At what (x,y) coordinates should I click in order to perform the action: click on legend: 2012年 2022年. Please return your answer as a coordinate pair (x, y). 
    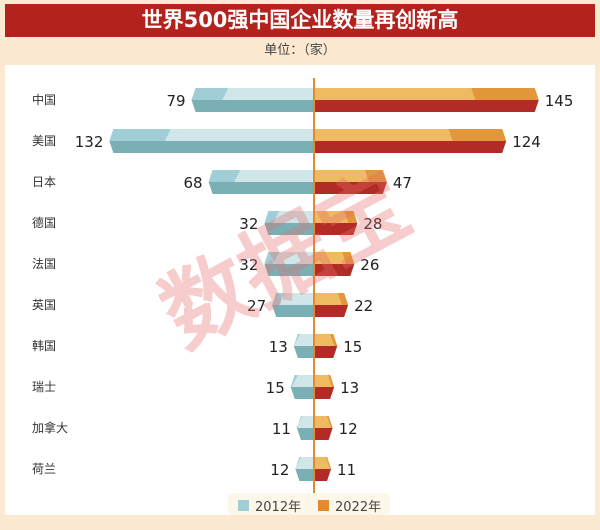
    Looking at the image, I should click on (309, 504).